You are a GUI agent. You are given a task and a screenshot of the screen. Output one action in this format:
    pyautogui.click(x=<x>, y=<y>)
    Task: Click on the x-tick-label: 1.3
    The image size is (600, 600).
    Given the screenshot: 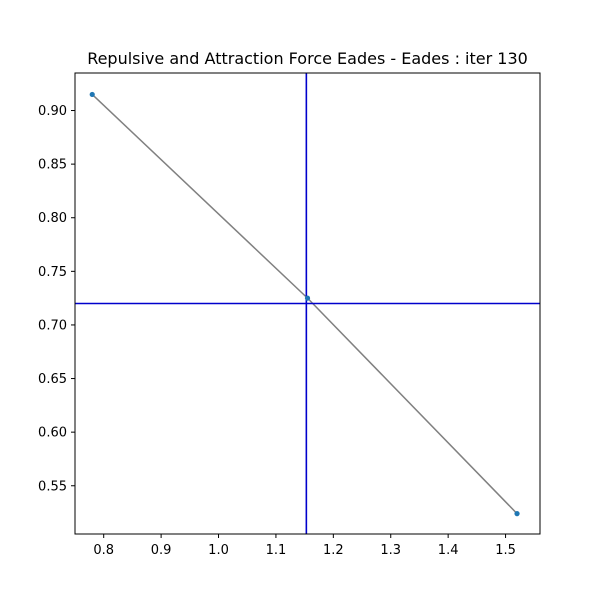 What is the action you would take?
    pyautogui.click(x=390, y=550)
    